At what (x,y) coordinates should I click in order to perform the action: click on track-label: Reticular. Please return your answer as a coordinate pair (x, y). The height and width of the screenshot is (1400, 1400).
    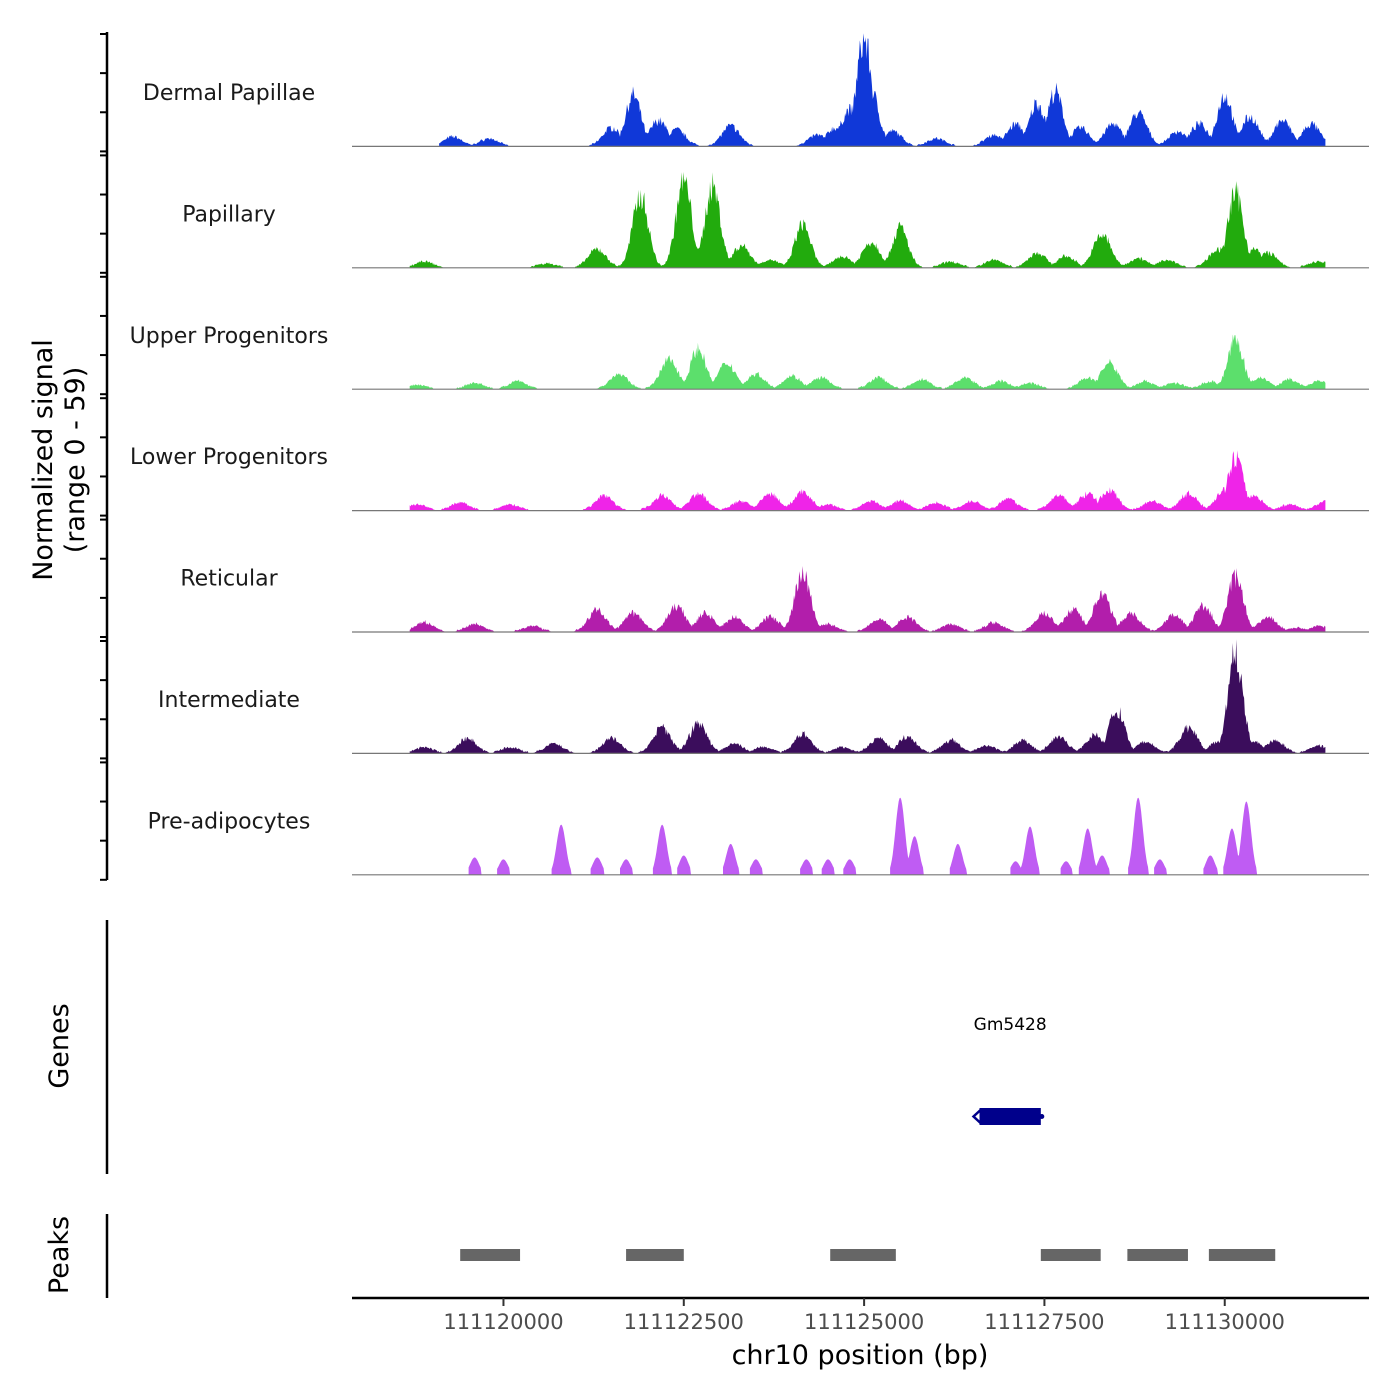
    Looking at the image, I should click on (229, 579).